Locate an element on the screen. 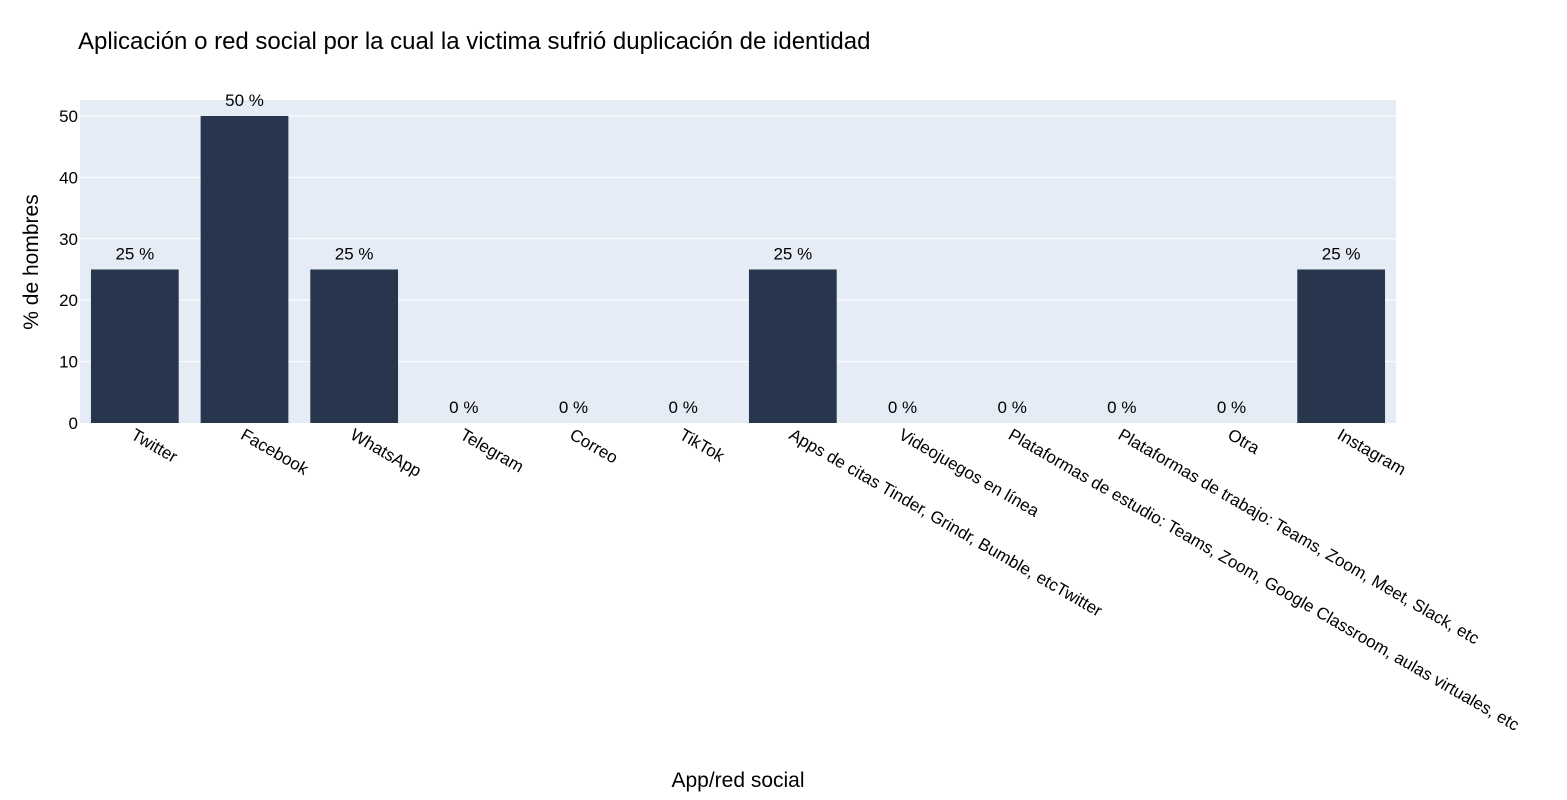 The width and height of the screenshot is (1567, 800). y-tick-label: 0 is located at coordinates (73, 423).